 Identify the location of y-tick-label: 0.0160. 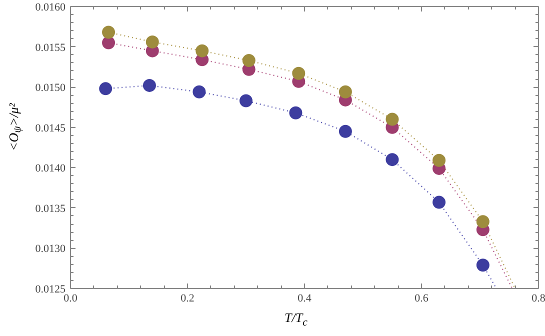
(50, 8).